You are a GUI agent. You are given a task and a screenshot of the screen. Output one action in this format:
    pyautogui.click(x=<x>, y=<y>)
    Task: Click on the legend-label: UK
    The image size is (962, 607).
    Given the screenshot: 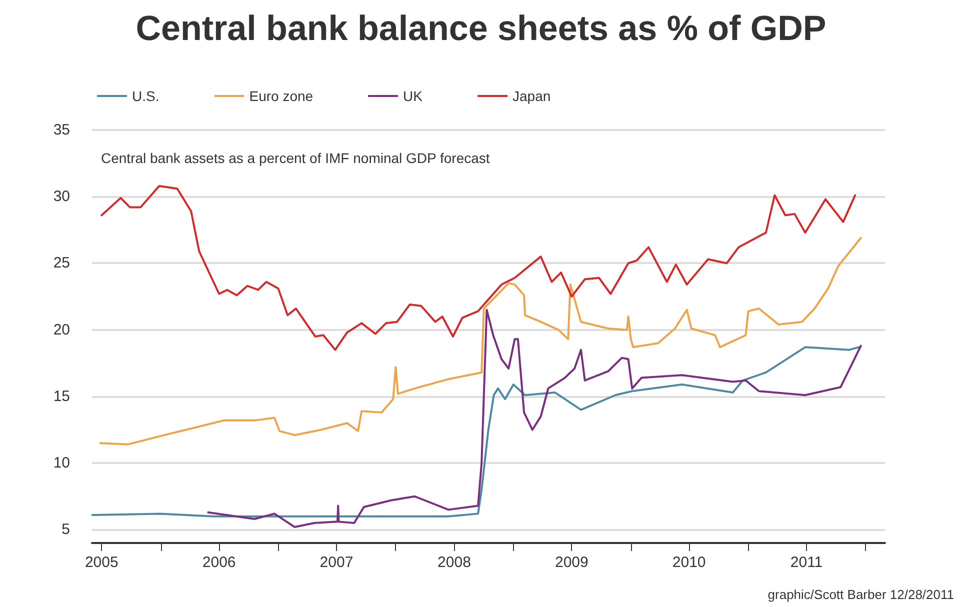 What is the action you would take?
    pyautogui.click(x=413, y=96)
    